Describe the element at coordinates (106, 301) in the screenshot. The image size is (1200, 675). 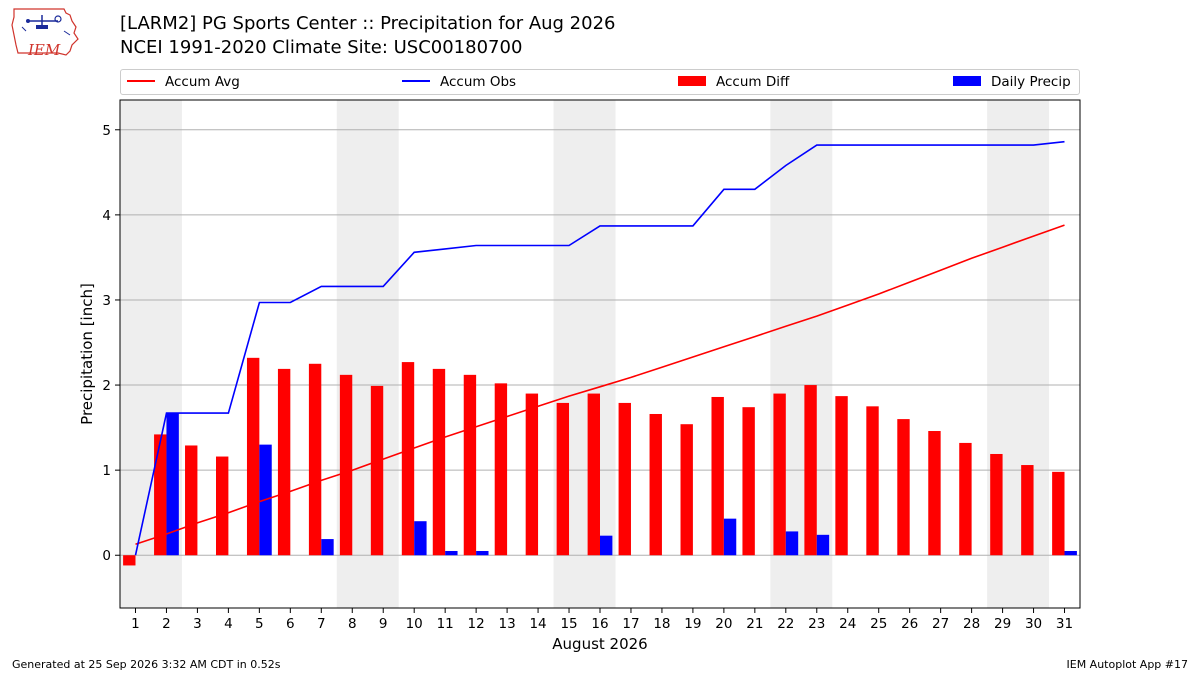
I see `y-tick-label: 3` at that location.